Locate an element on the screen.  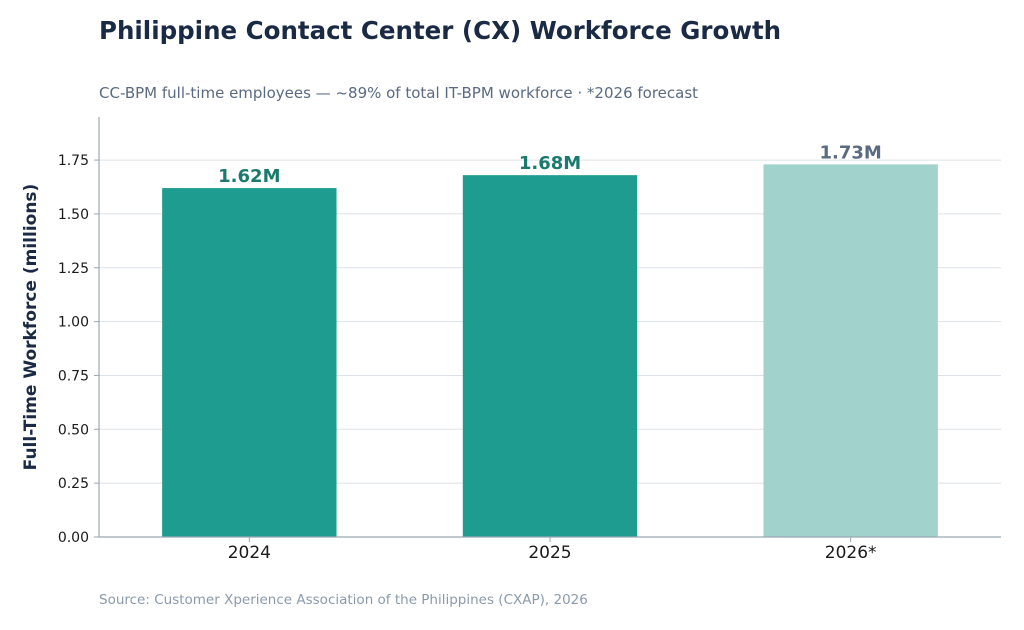
y-tick-label: 0.25 is located at coordinates (73, 484).